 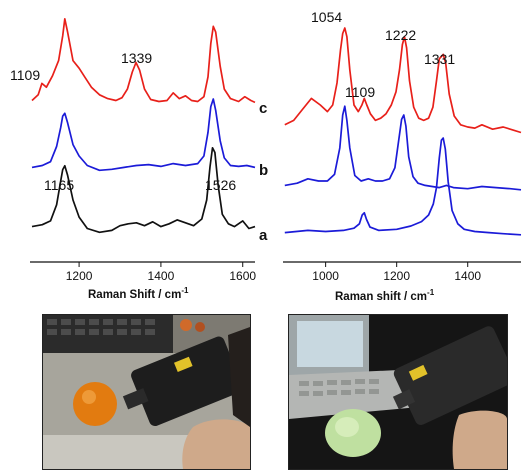 I want to click on left-peak-label-1109: 1109, so click(x=25, y=75).